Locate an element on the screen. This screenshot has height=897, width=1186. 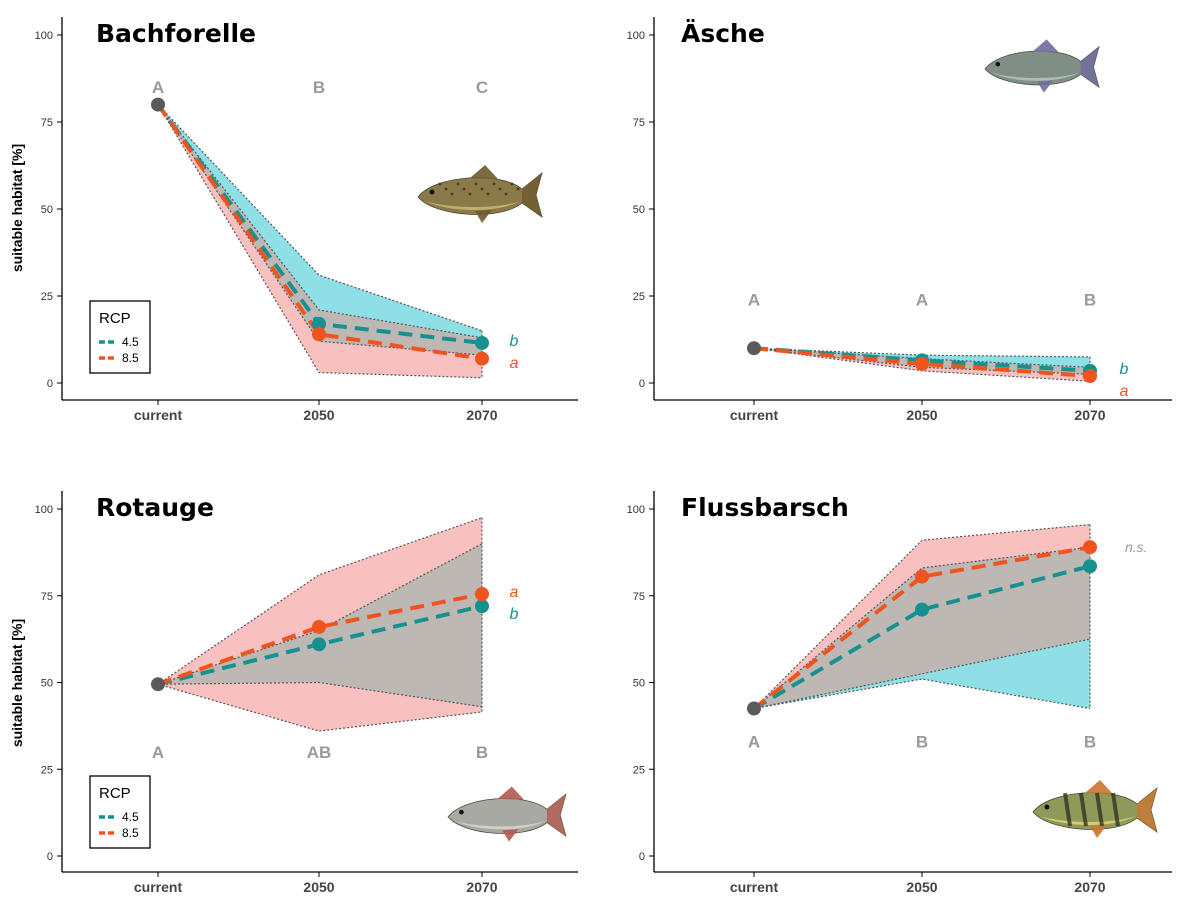
band45-lower is located at coordinates (320, 694).